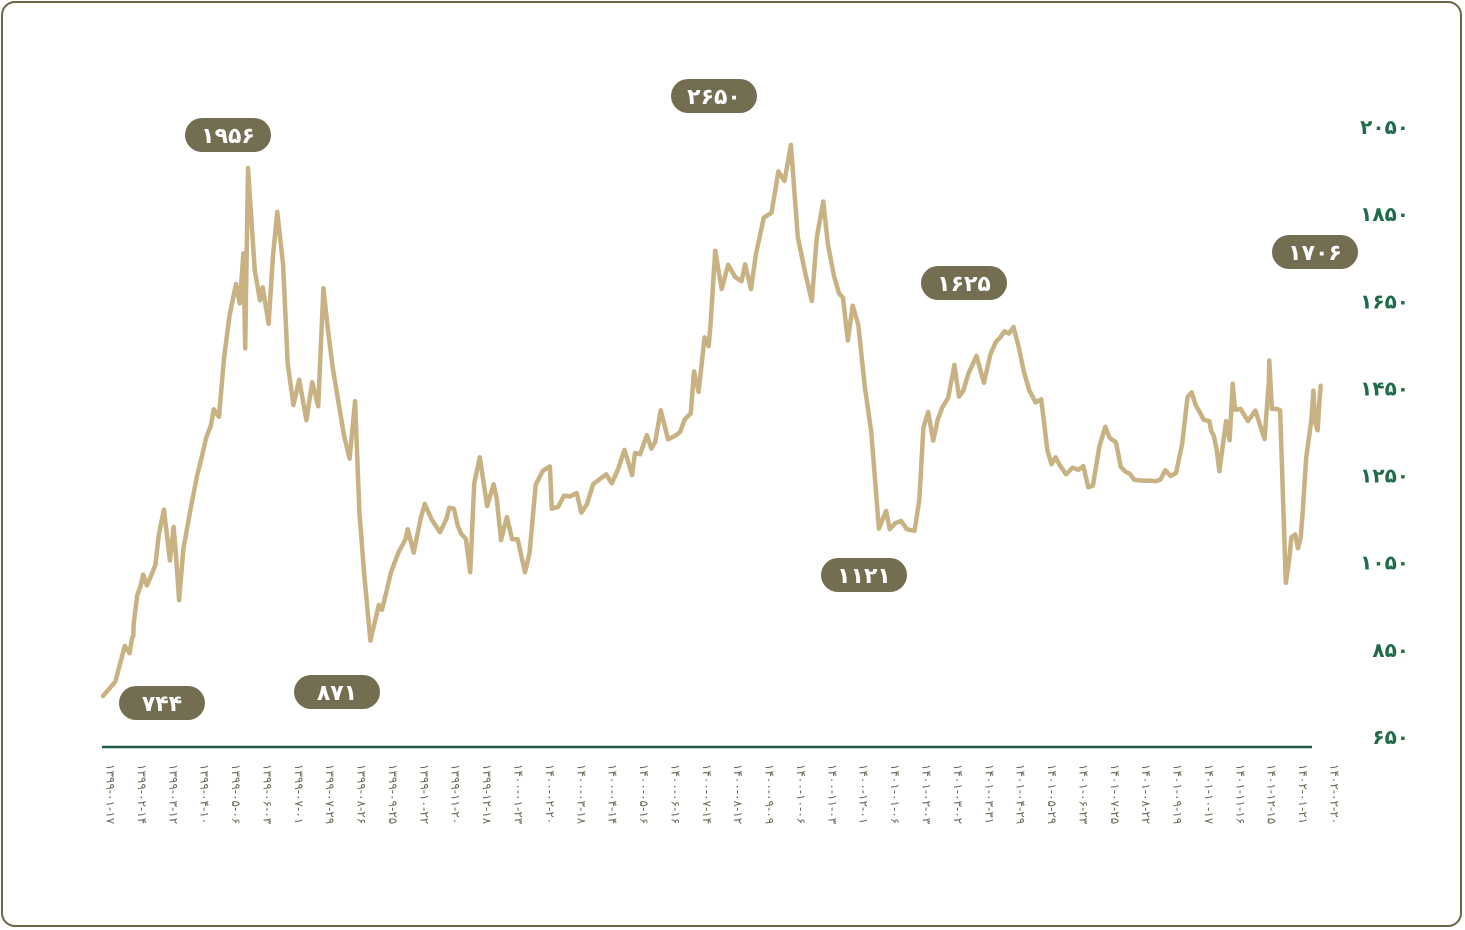 The height and width of the screenshot is (930, 1465). Describe the element at coordinates (1209, 794) in the screenshot. I see `x-tick-label: ۱۴۰۱-۱۰-۱۷` at that location.